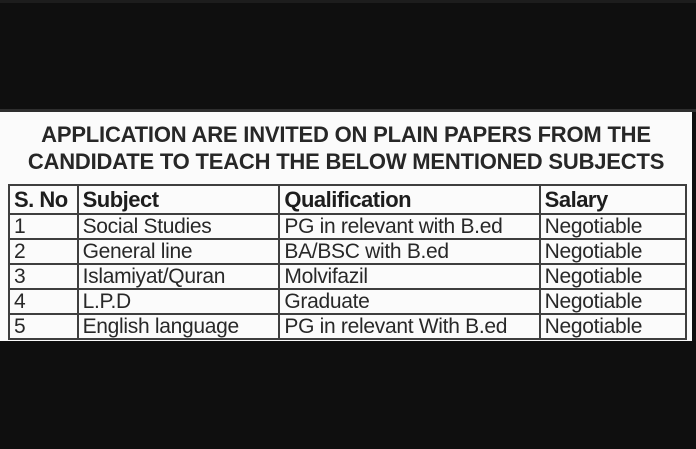 This screenshot has width=696, height=449. Describe the element at coordinates (348, 110) in the screenshot. I see `bar-edge-highlight` at that location.